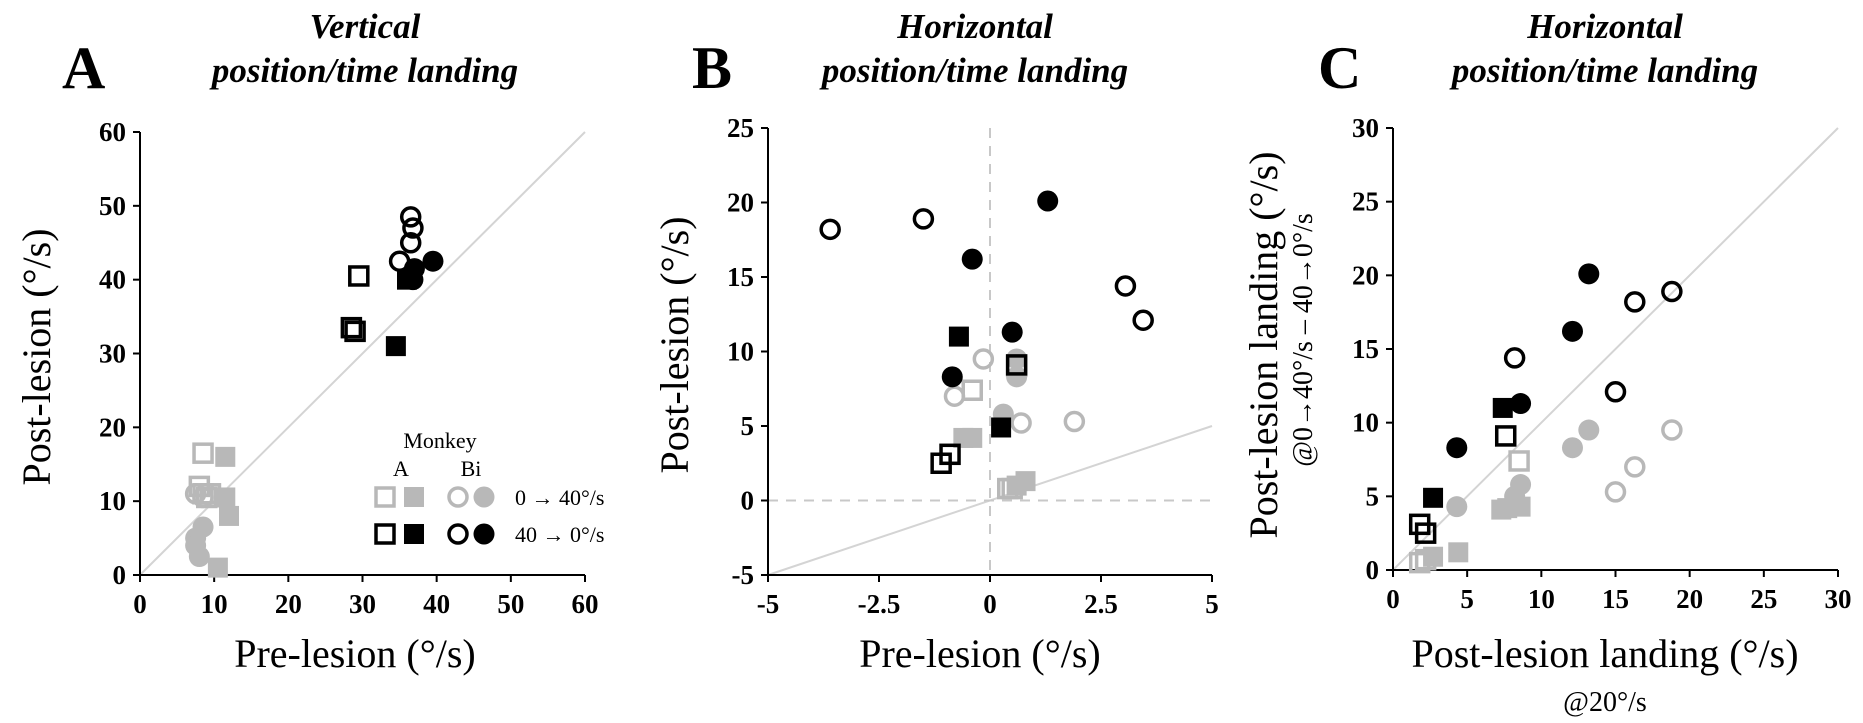  I want to click on panel-a-point-black-square-open, so click(359, 276).